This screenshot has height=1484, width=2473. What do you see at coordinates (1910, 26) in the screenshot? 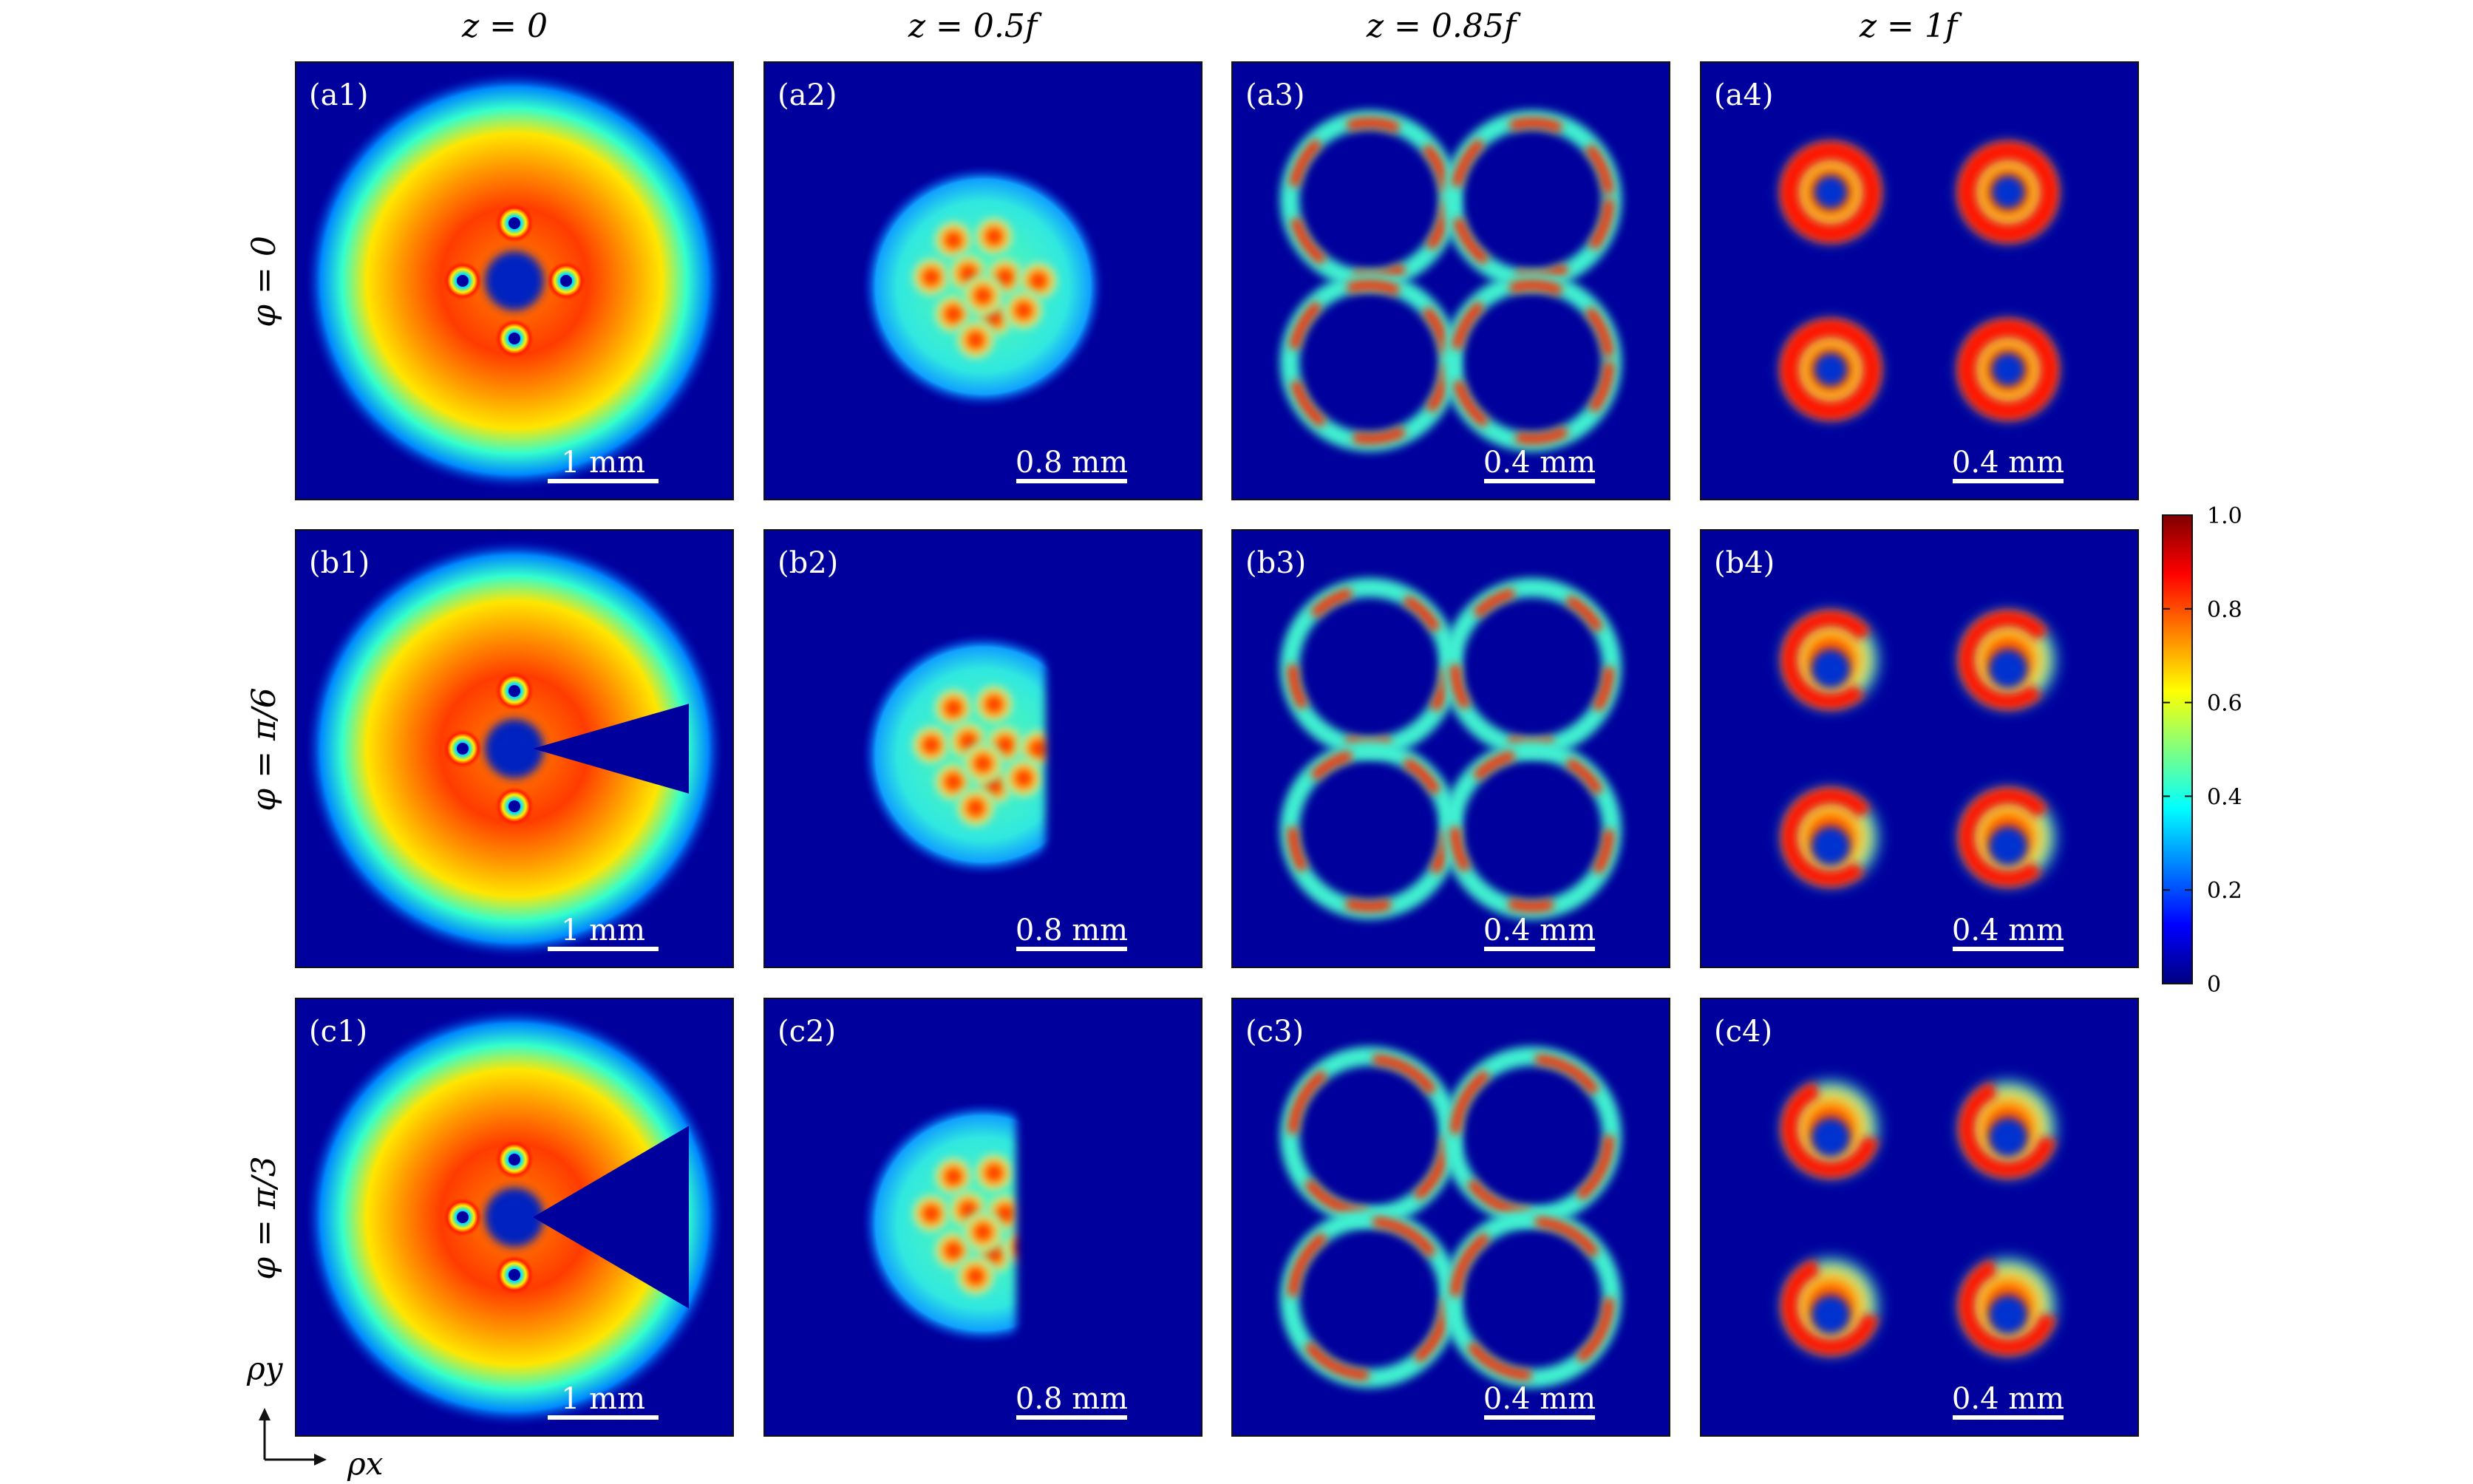
I see `column-title-4: z = 1f` at bounding box center [1910, 26].